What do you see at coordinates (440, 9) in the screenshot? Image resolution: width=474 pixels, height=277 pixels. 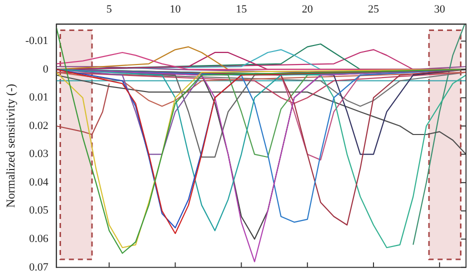 I see `x-tick-label: 30` at bounding box center [440, 9].